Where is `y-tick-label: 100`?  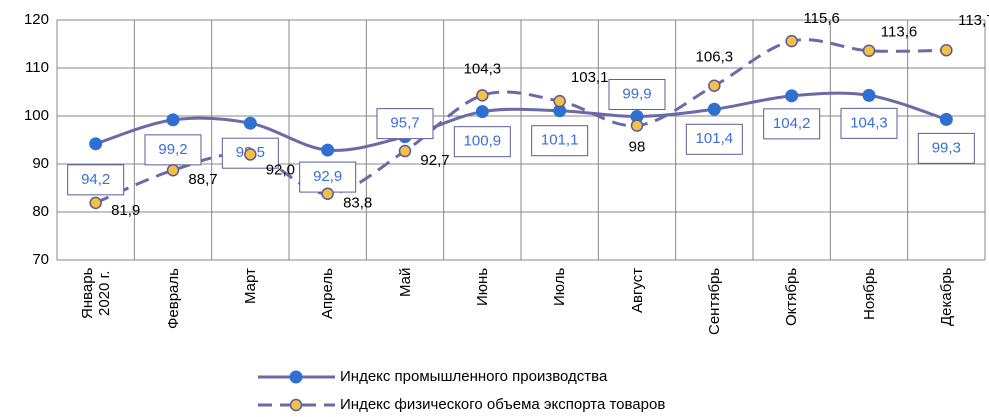 y-tick-label: 100 is located at coordinates (36, 115).